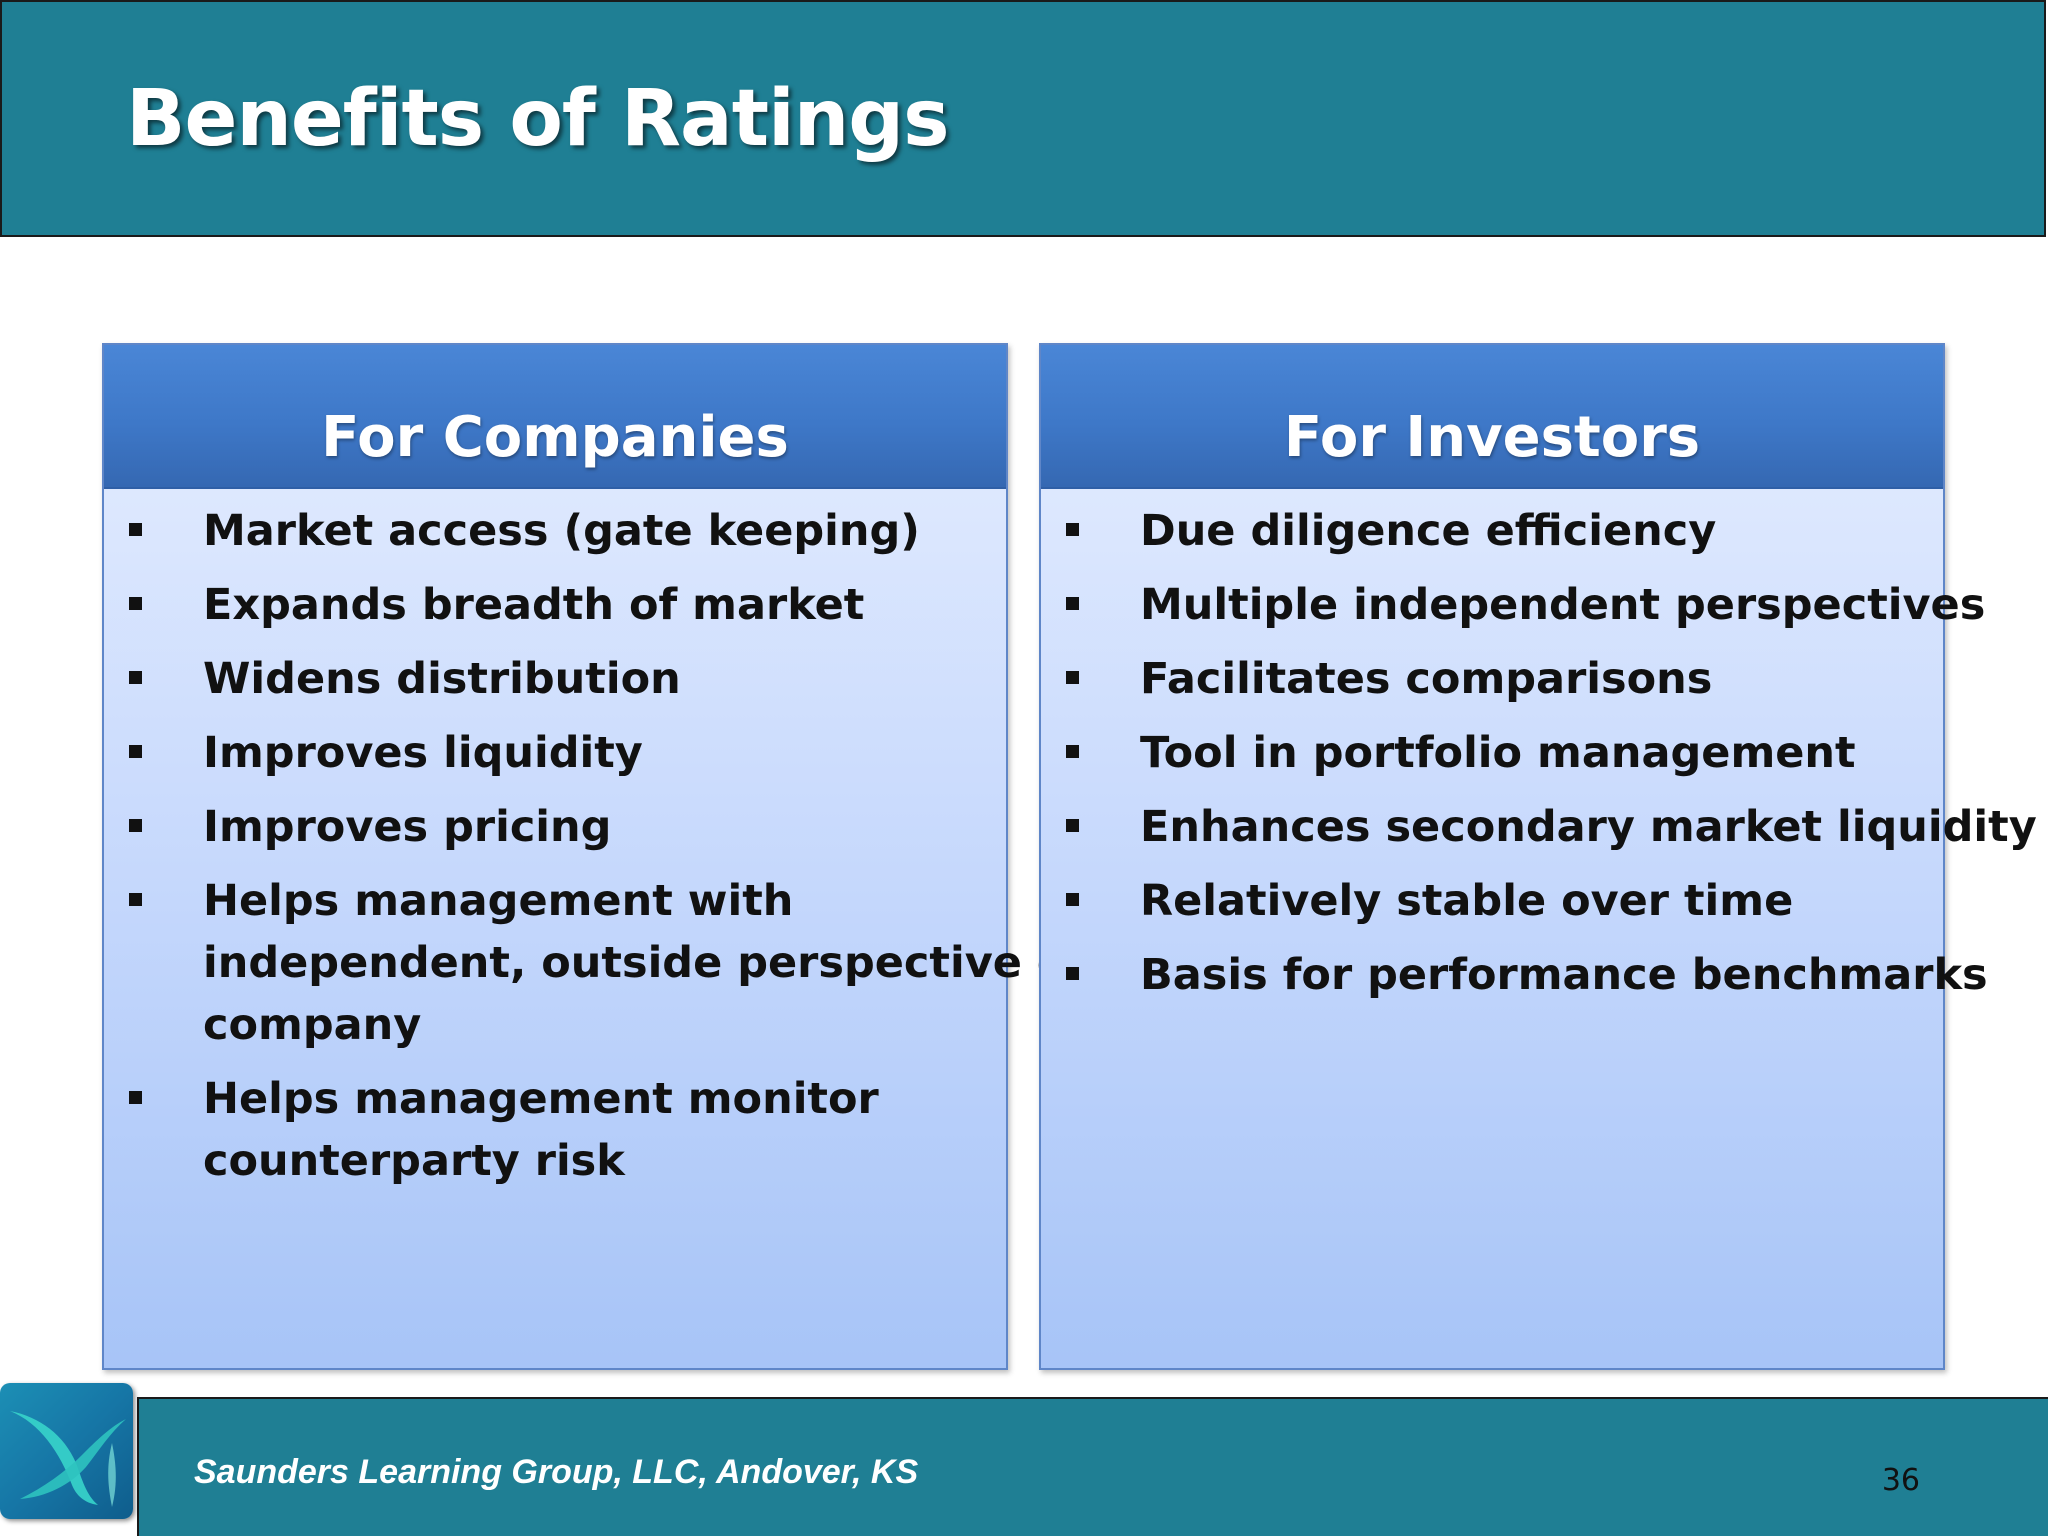 The image size is (2048, 1536). I want to click on bullet-text-line: Relatively stable over time, so click(1467, 901).